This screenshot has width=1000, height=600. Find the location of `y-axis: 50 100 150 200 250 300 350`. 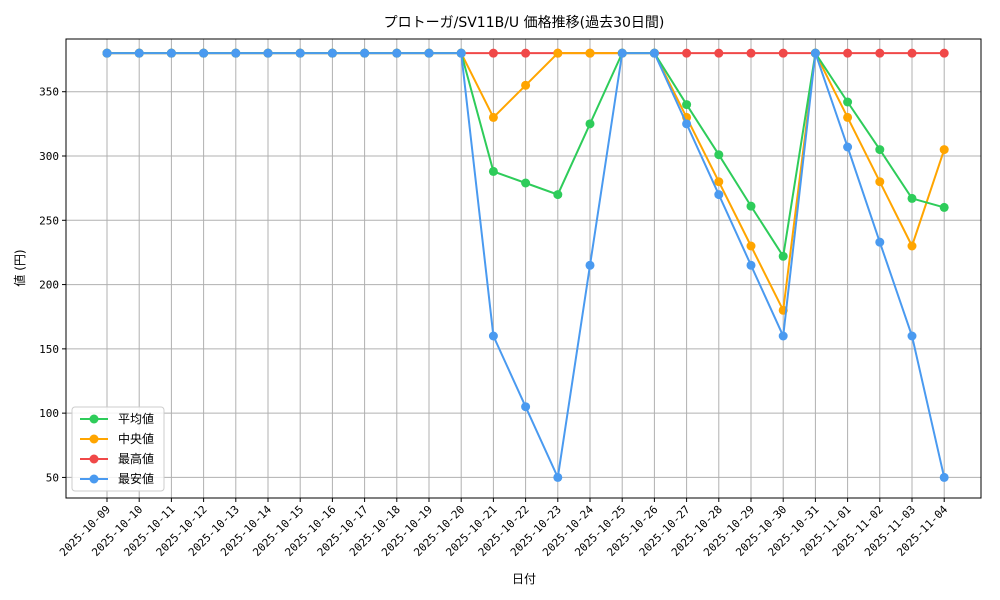

y-axis: 50 100 150 200 250 300 350 is located at coordinates (52, 285).